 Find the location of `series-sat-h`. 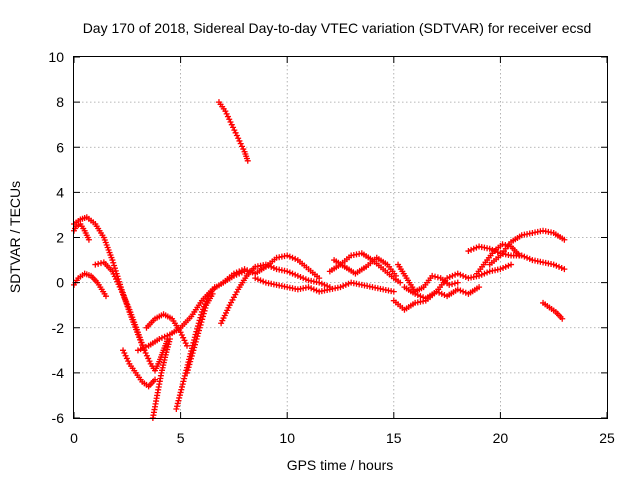

series-sat-h is located at coordinates (166, 330).